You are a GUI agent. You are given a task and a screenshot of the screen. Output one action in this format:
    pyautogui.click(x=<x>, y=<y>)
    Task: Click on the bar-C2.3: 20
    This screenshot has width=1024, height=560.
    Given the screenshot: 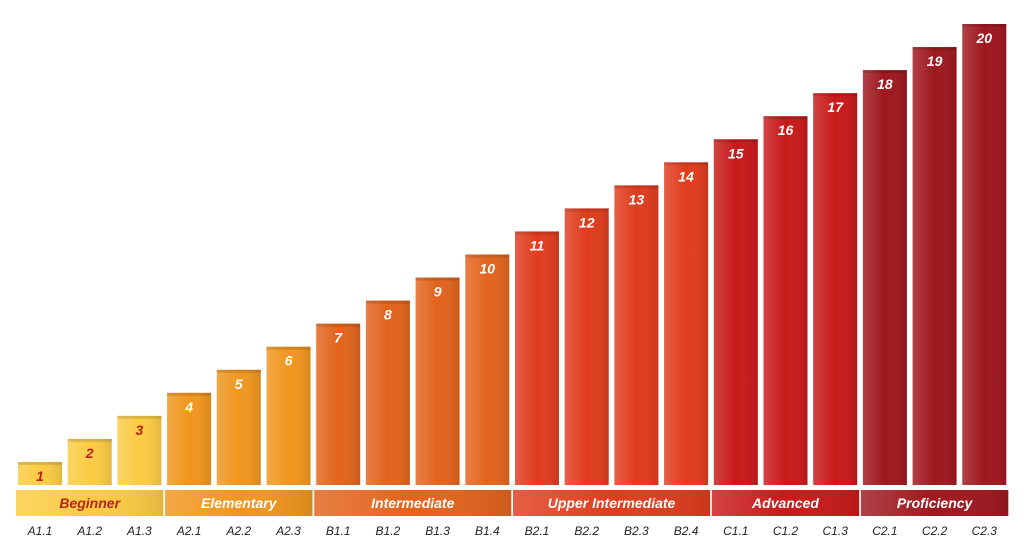 What is the action you would take?
    pyautogui.click(x=984, y=254)
    